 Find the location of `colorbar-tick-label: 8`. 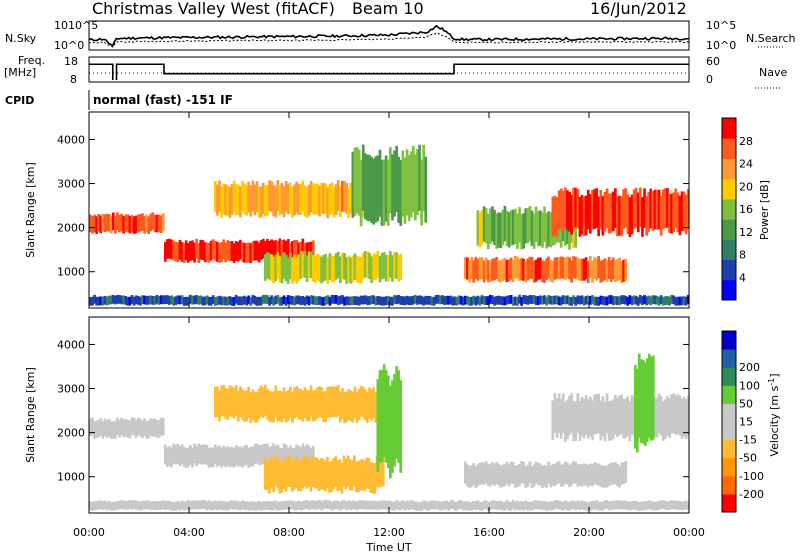

colorbar-tick-label: 8 is located at coordinates (742, 255).